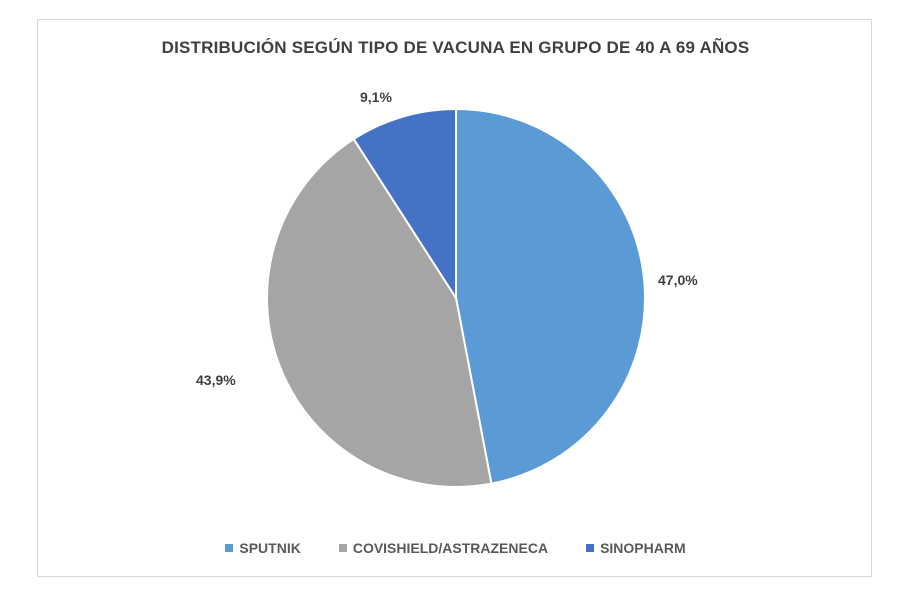 Image resolution: width=900 pixels, height=600 pixels. I want to click on legend-label: SPUTNIK, so click(270, 548).